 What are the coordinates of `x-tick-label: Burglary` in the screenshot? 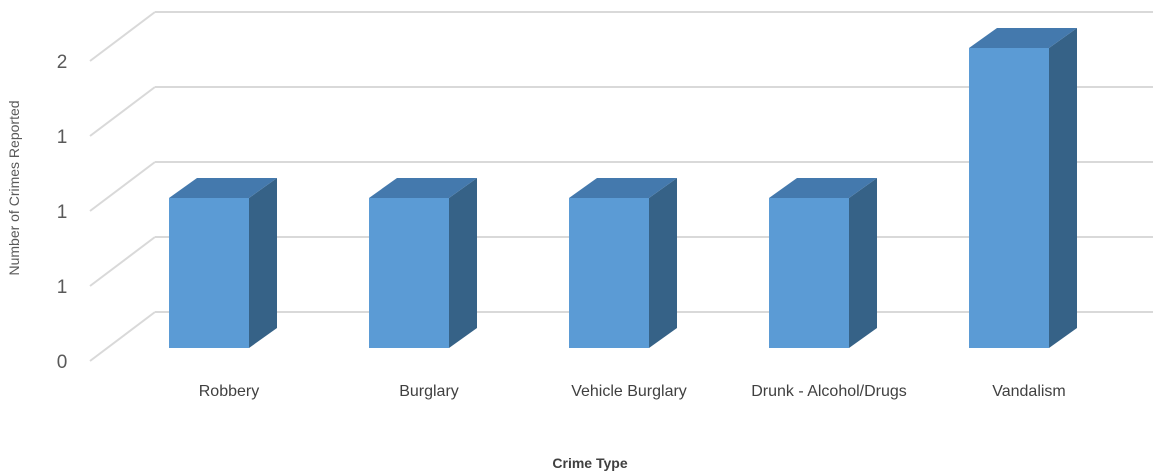 It's located at (429, 391).